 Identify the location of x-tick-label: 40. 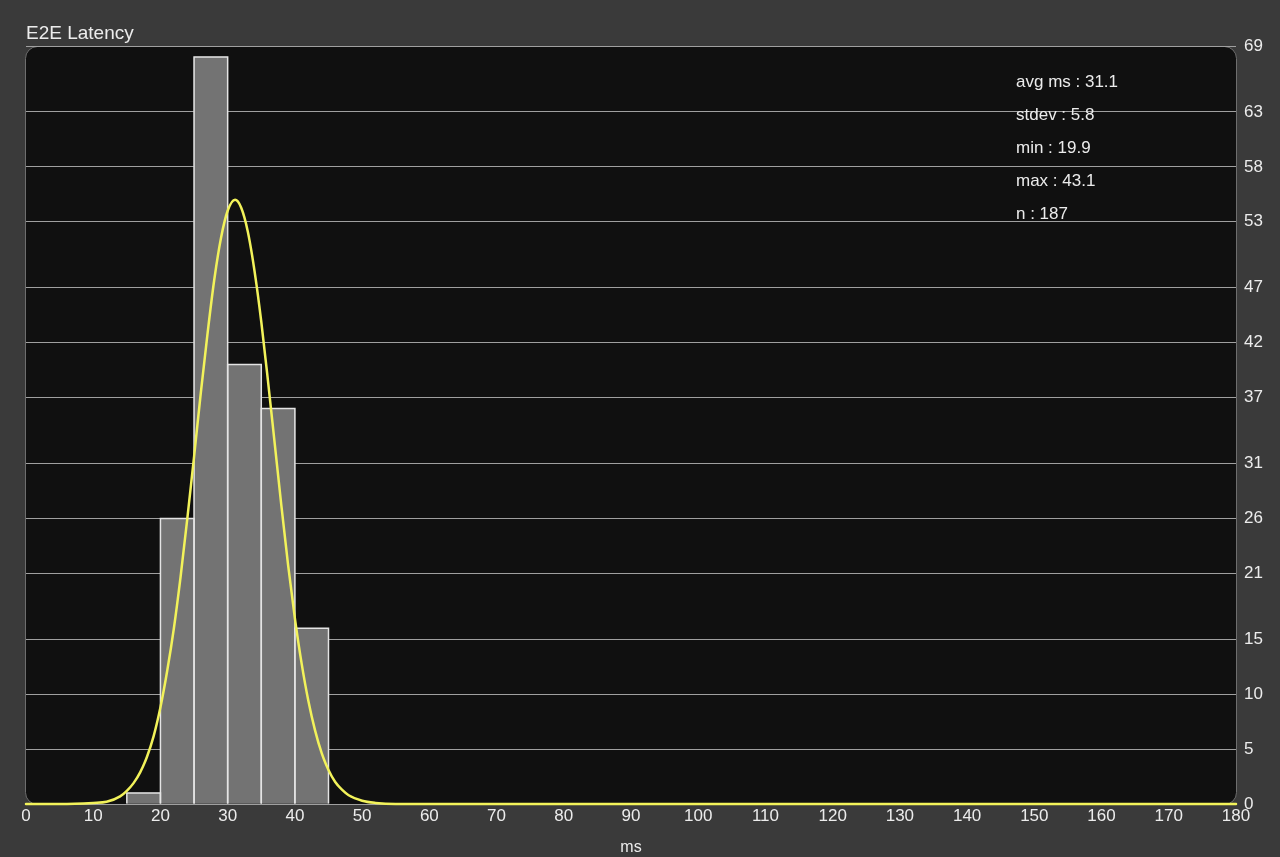
(295, 815).